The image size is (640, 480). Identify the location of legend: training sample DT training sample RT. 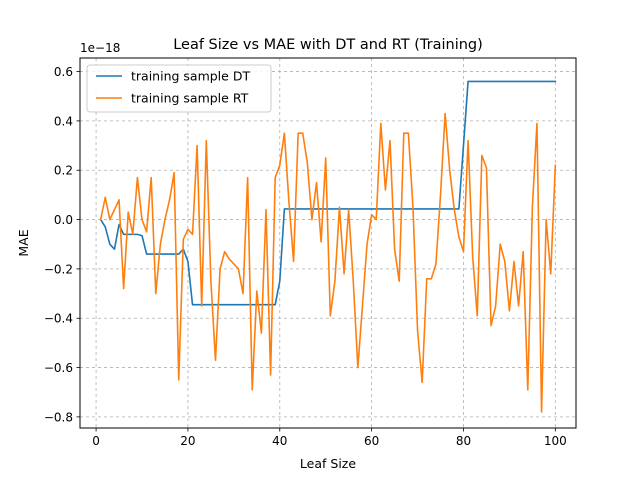
(179, 88).